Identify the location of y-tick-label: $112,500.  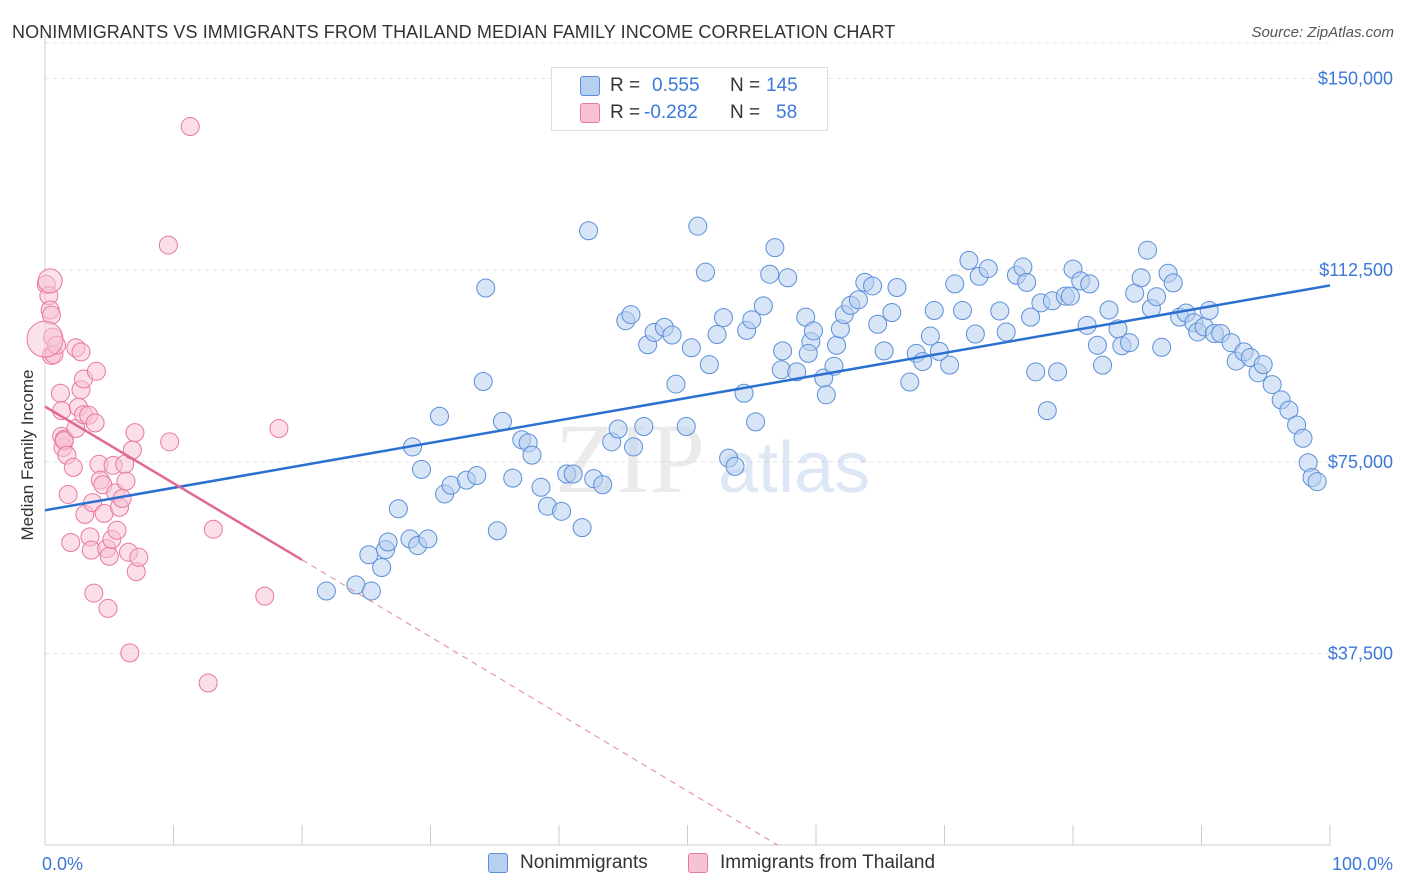
(1356, 270).